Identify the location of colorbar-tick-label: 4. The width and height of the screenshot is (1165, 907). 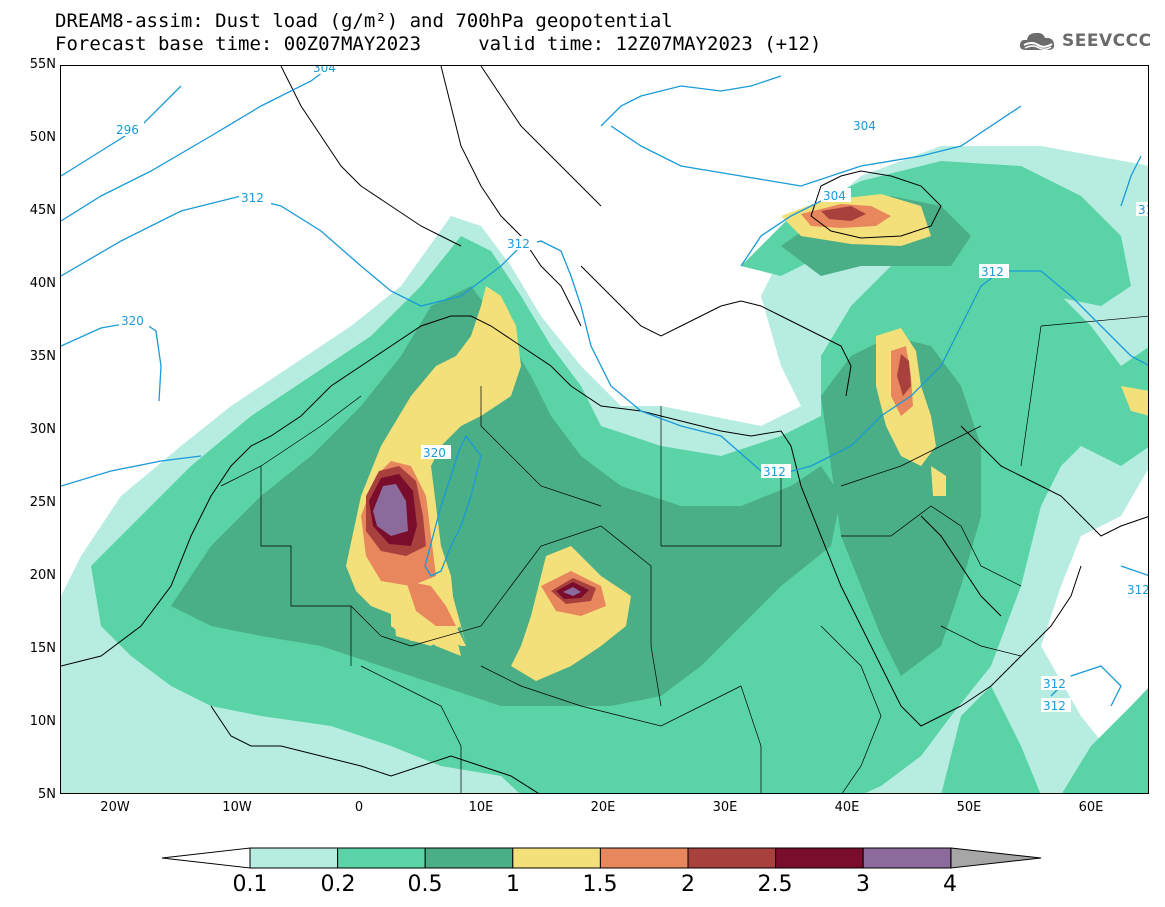
(950, 884).